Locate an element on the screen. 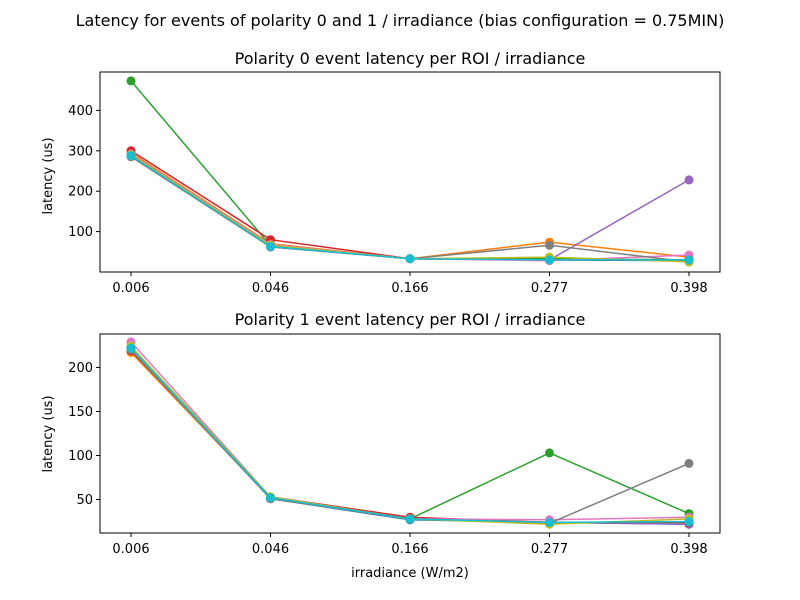 This screenshot has height=600, width=800. y-tick-label: 150 is located at coordinates (80, 412).